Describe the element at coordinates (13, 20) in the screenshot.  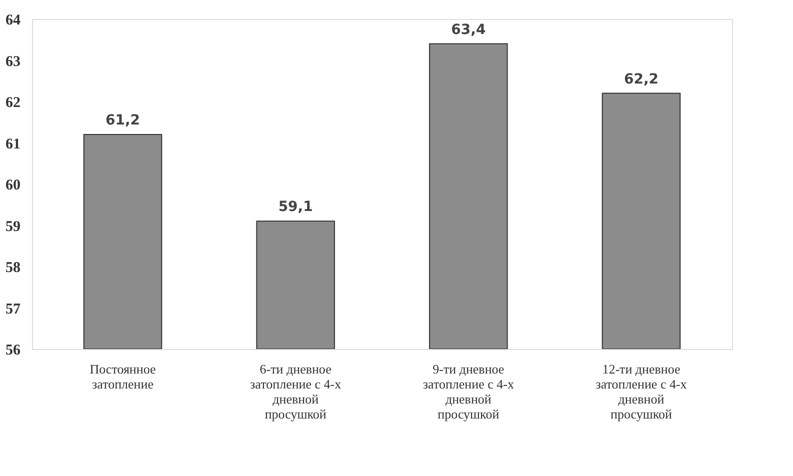
I see `y-tick-label: 64` at that location.